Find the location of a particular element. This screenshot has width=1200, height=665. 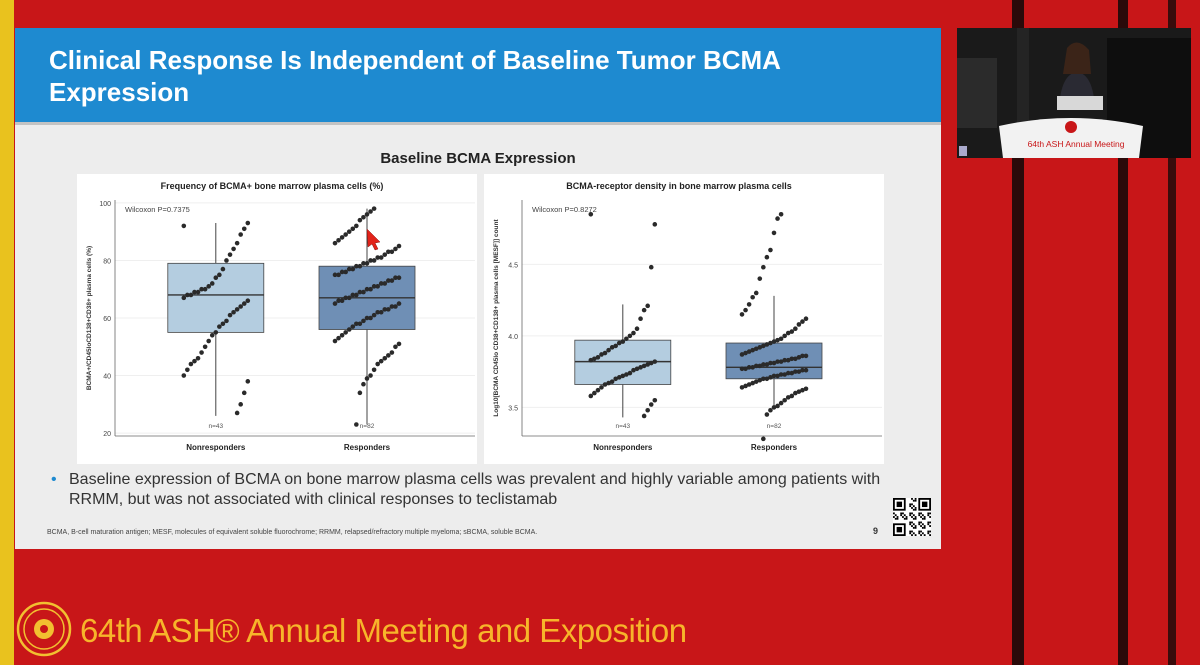

x-category-label: Responders is located at coordinates (367, 447).